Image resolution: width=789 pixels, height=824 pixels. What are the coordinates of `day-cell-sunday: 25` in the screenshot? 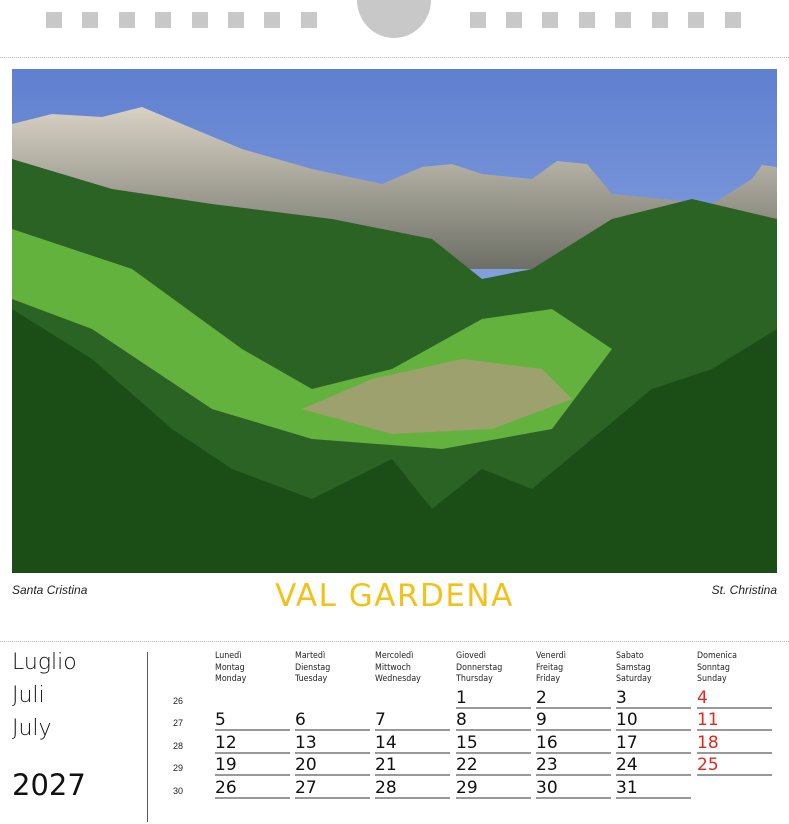 It's located at (734, 766).